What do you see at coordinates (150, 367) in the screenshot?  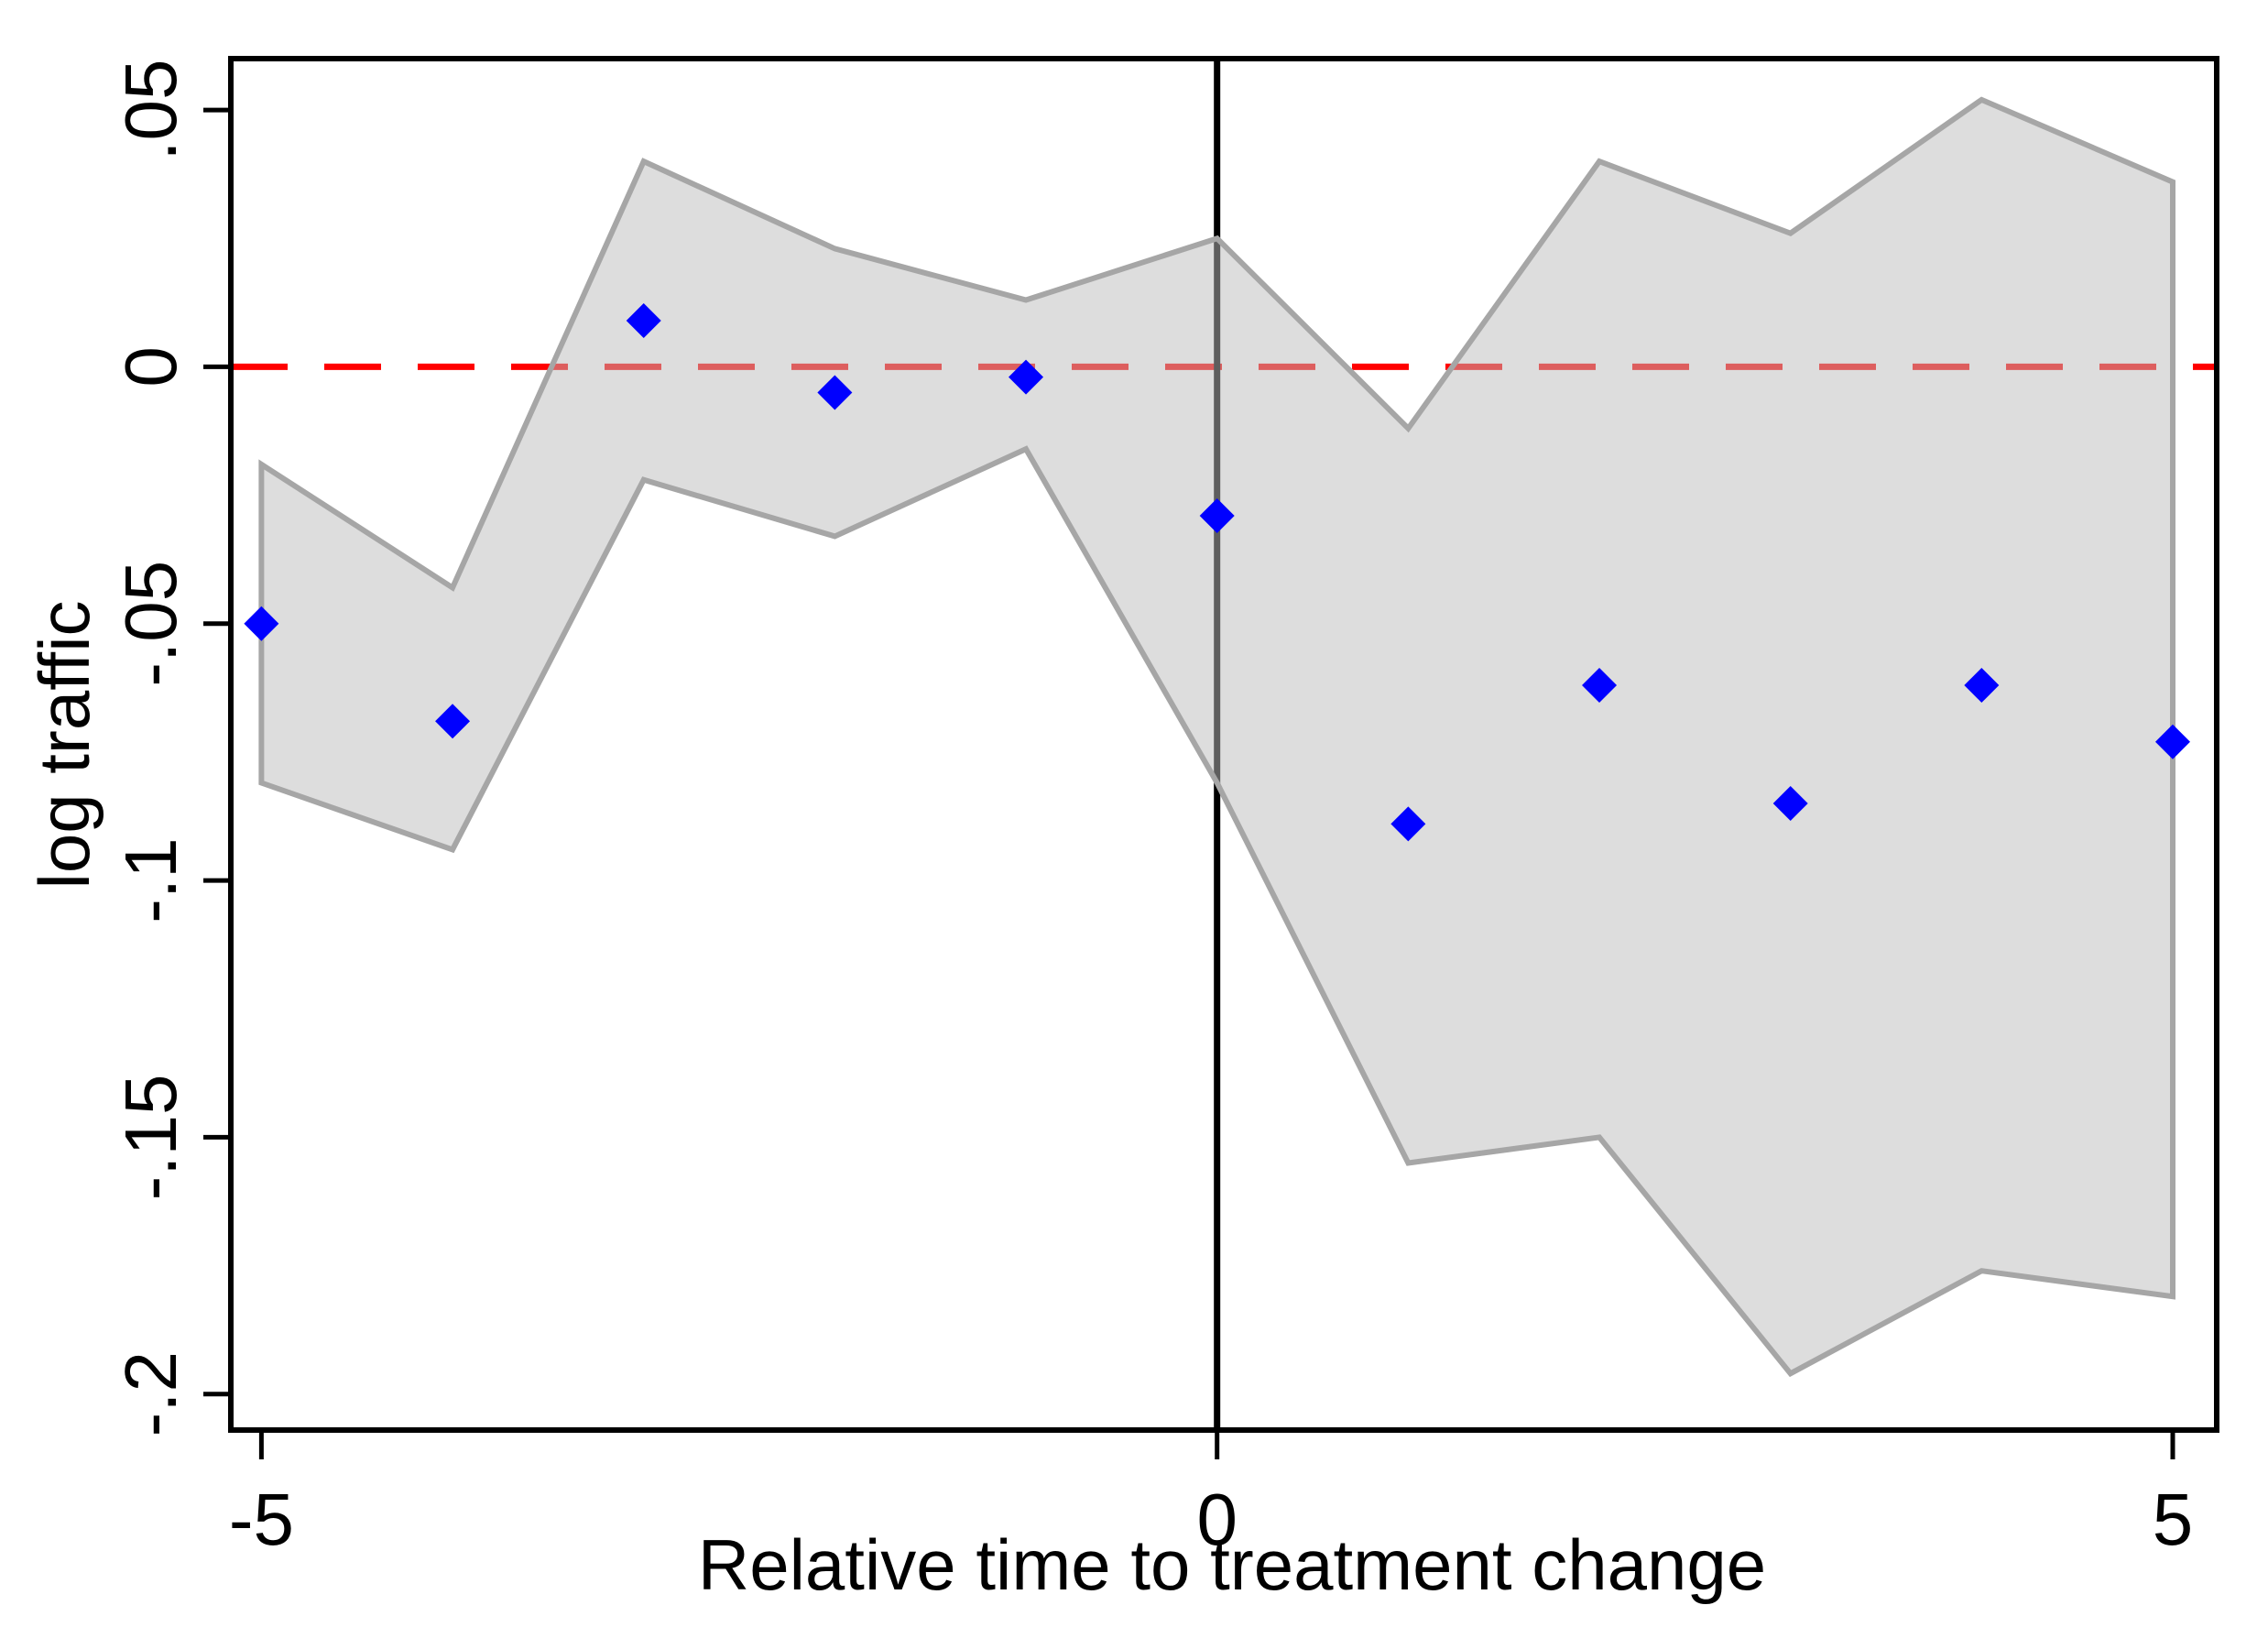 I see `y-tick-label: 0` at bounding box center [150, 367].